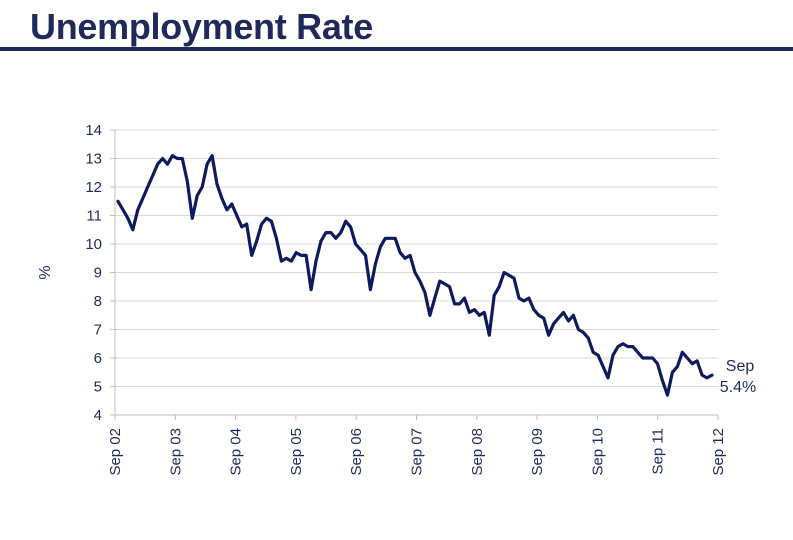 The image size is (793, 540). What do you see at coordinates (658, 451) in the screenshot?
I see `x-tick-label: Sep 11` at bounding box center [658, 451].